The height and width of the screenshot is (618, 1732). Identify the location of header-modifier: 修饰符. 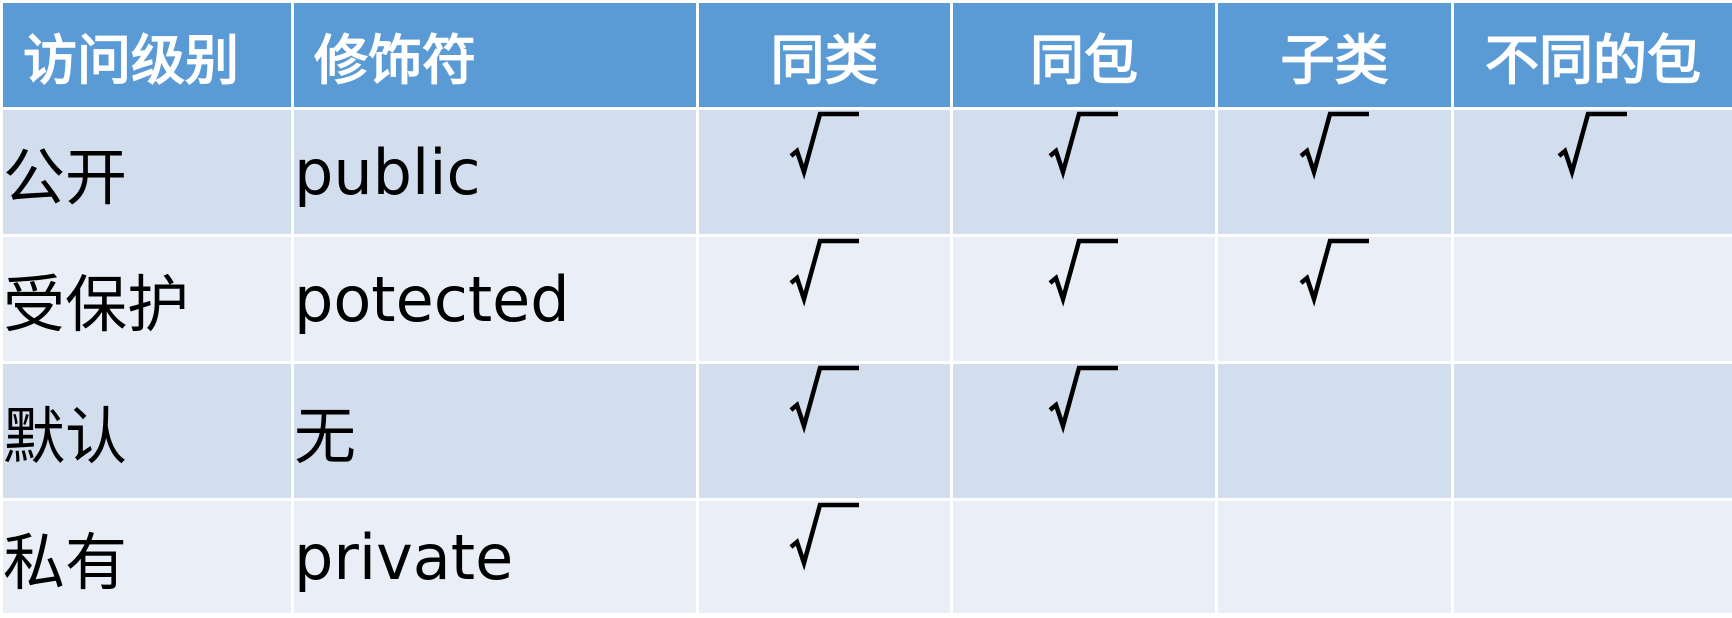
(495, 55).